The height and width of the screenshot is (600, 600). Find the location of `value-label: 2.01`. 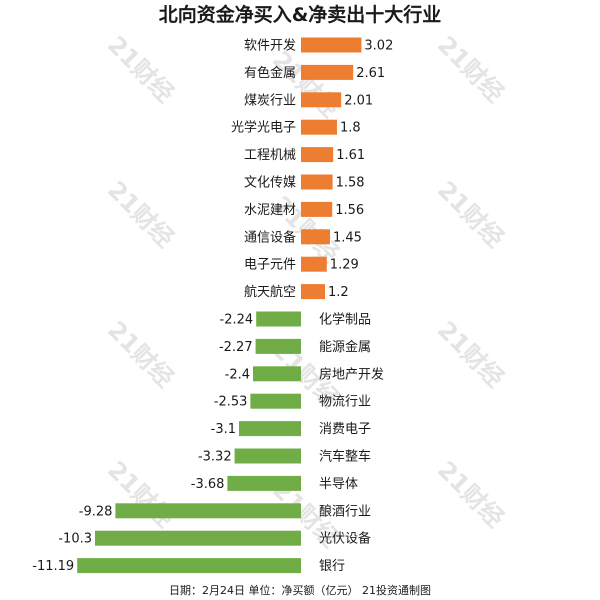

value-label: 2.01 is located at coordinates (358, 100).